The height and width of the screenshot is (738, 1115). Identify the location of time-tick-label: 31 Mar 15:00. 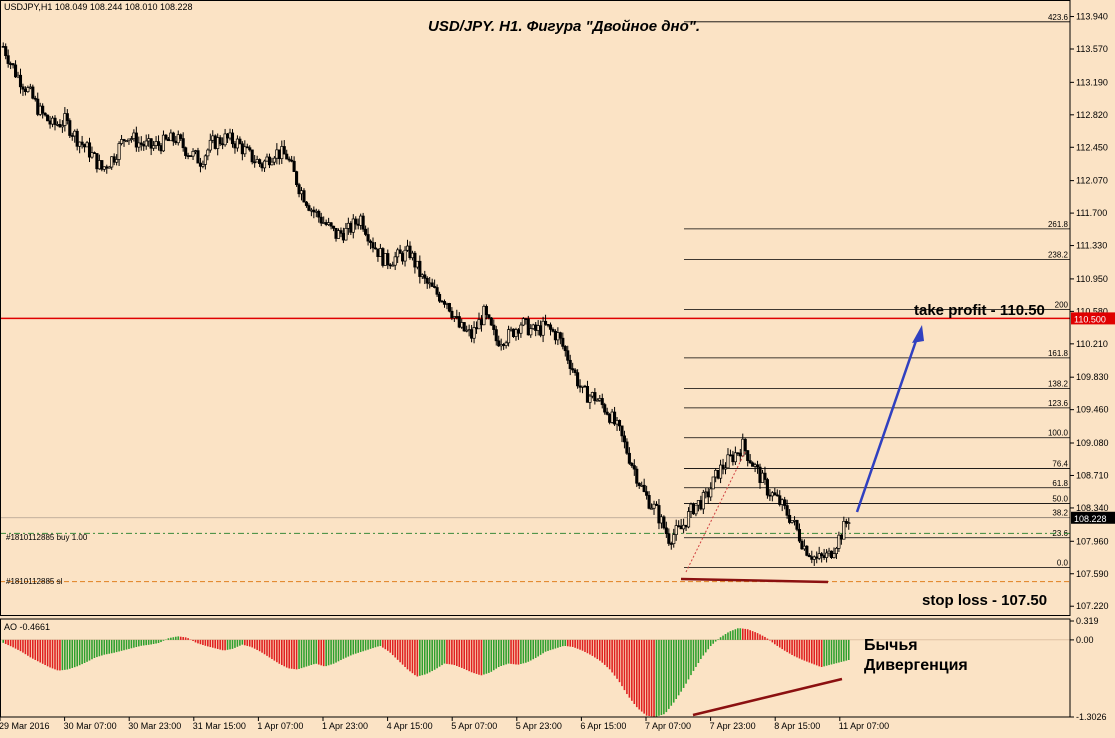
(219, 726).